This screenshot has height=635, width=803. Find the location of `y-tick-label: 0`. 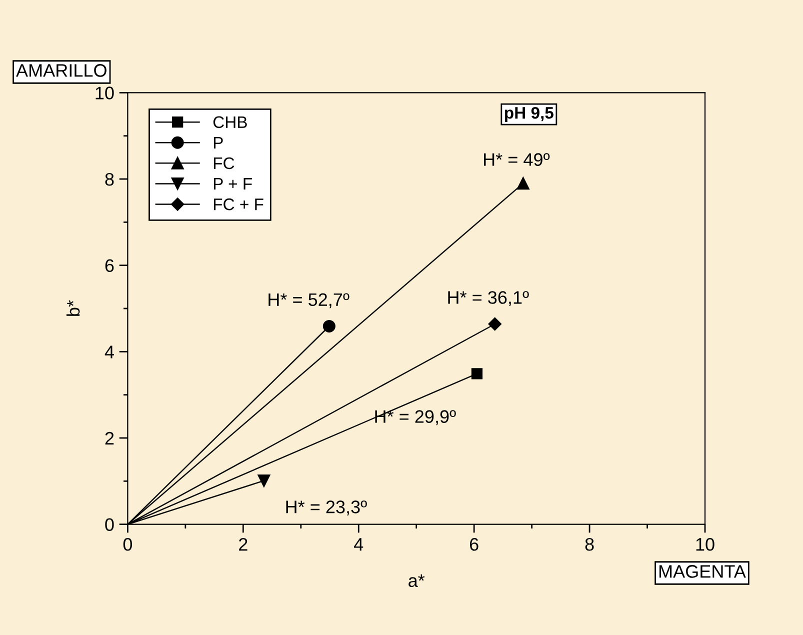

y-tick-label: 0 is located at coordinates (109, 525).